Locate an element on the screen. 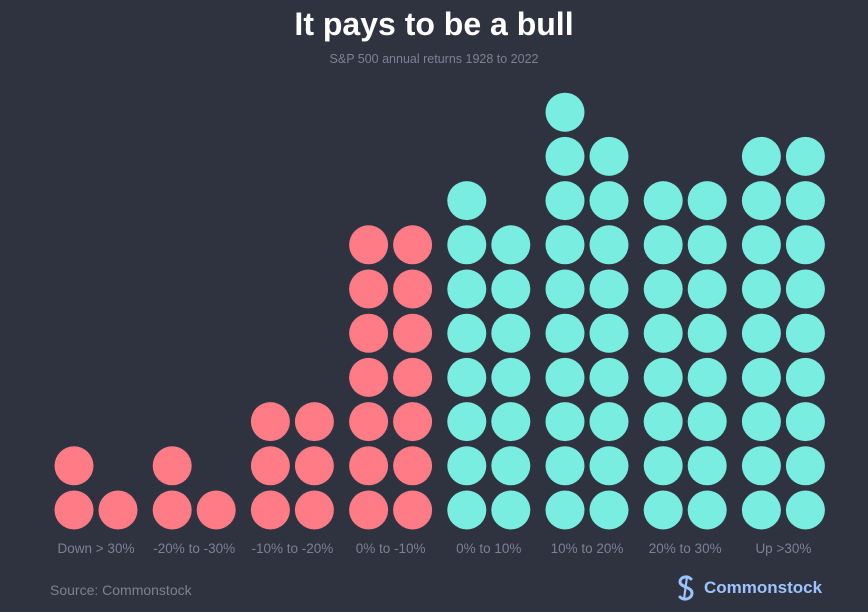 Image resolution: width=868 pixels, height=612 pixels. category-label: 0% to 10% is located at coordinates (488, 548).